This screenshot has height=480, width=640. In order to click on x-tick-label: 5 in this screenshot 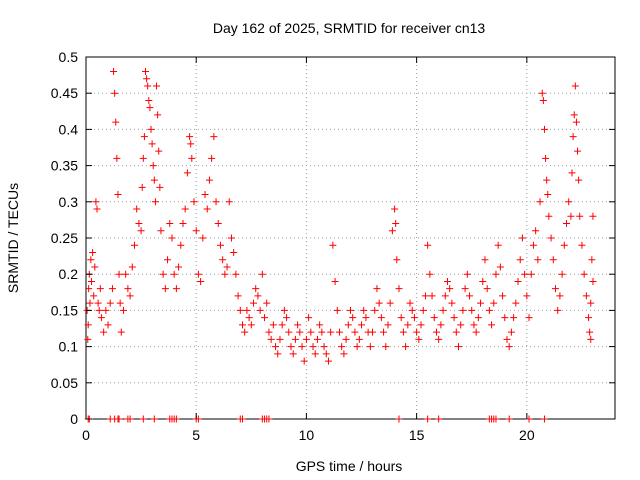, I will do `click(196, 435)`.